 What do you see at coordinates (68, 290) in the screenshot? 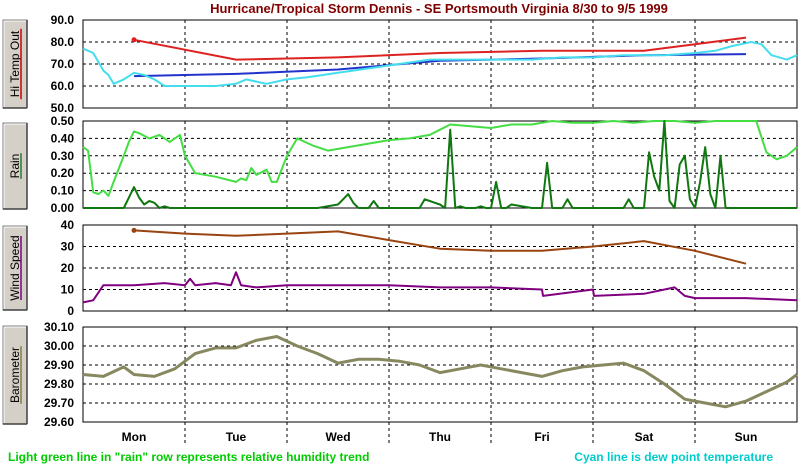
I see `y-tick-label: 10` at bounding box center [68, 290].